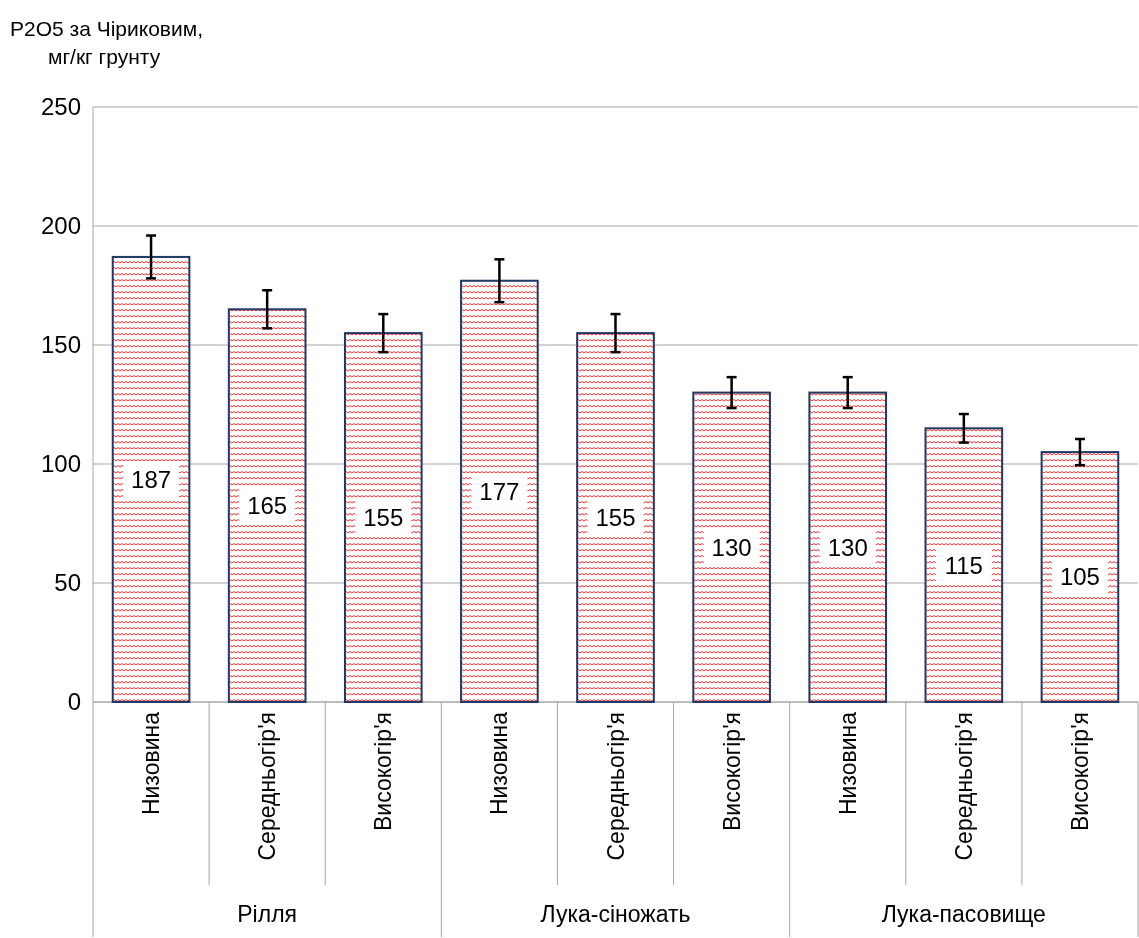 This screenshot has height=938, width=1139. What do you see at coordinates (60, 345) in the screenshot?
I see `y-tick-label: 150` at bounding box center [60, 345].